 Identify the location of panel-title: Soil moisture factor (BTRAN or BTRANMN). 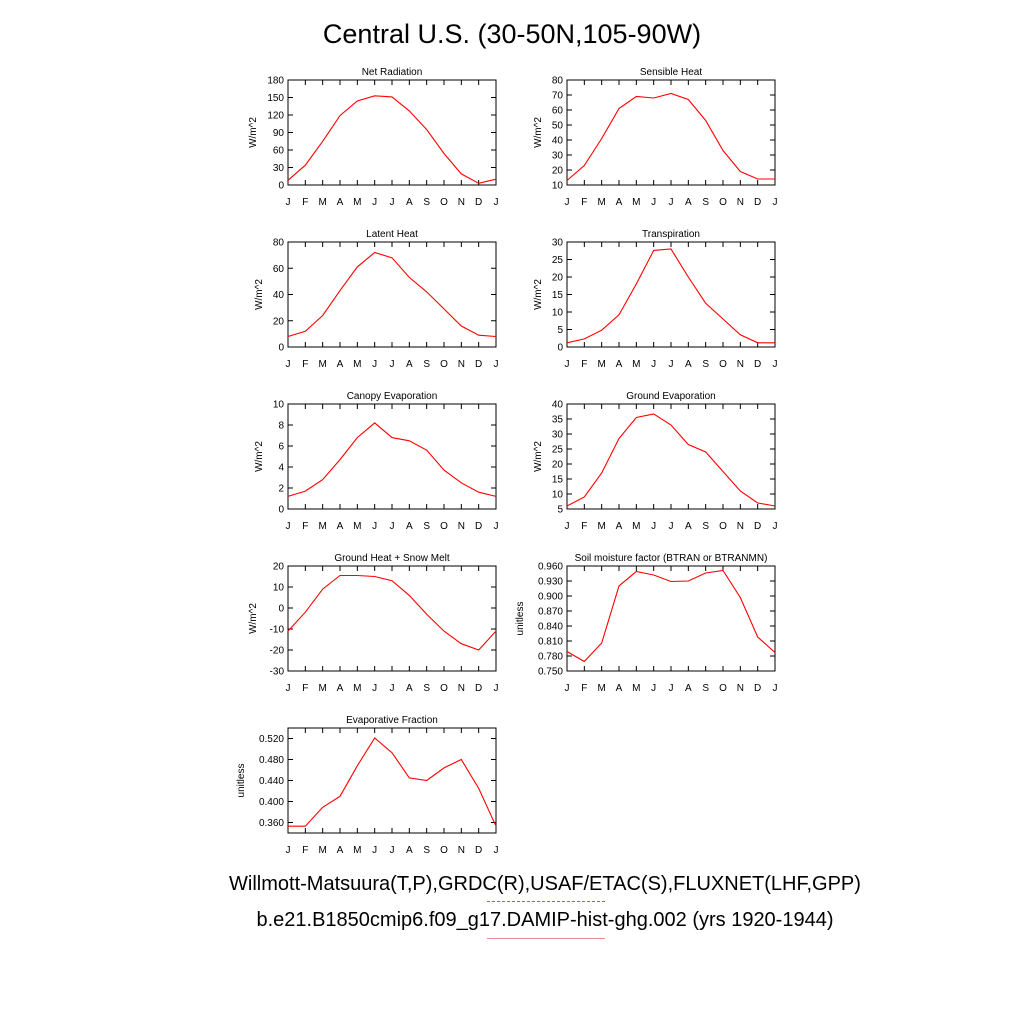
(671, 558).